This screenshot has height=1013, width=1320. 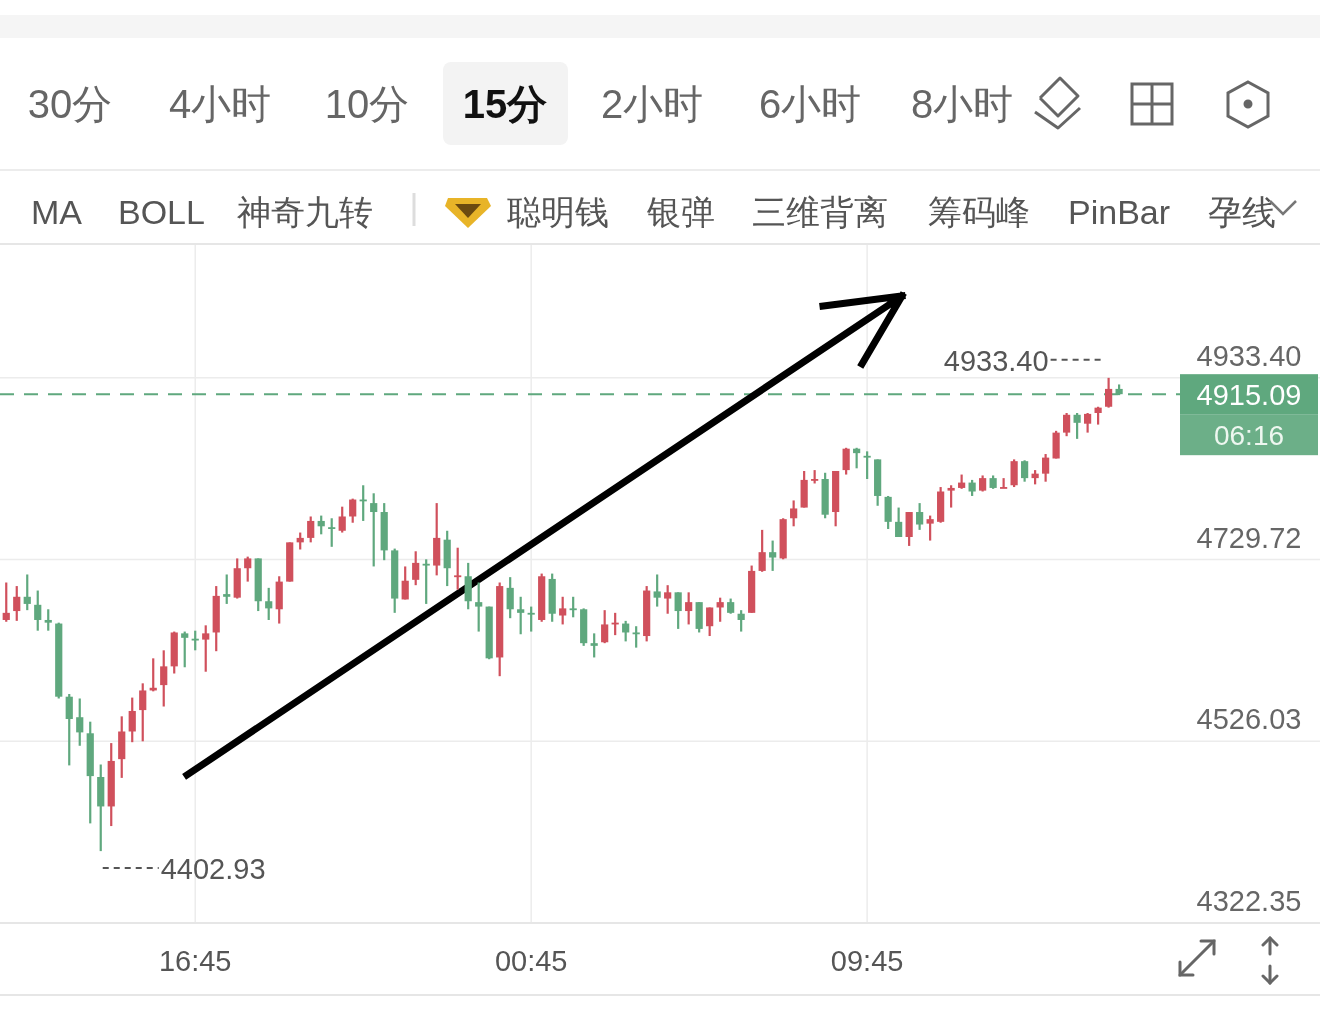 What do you see at coordinates (1119, 212) in the screenshot?
I see `text: PinBar` at bounding box center [1119, 212].